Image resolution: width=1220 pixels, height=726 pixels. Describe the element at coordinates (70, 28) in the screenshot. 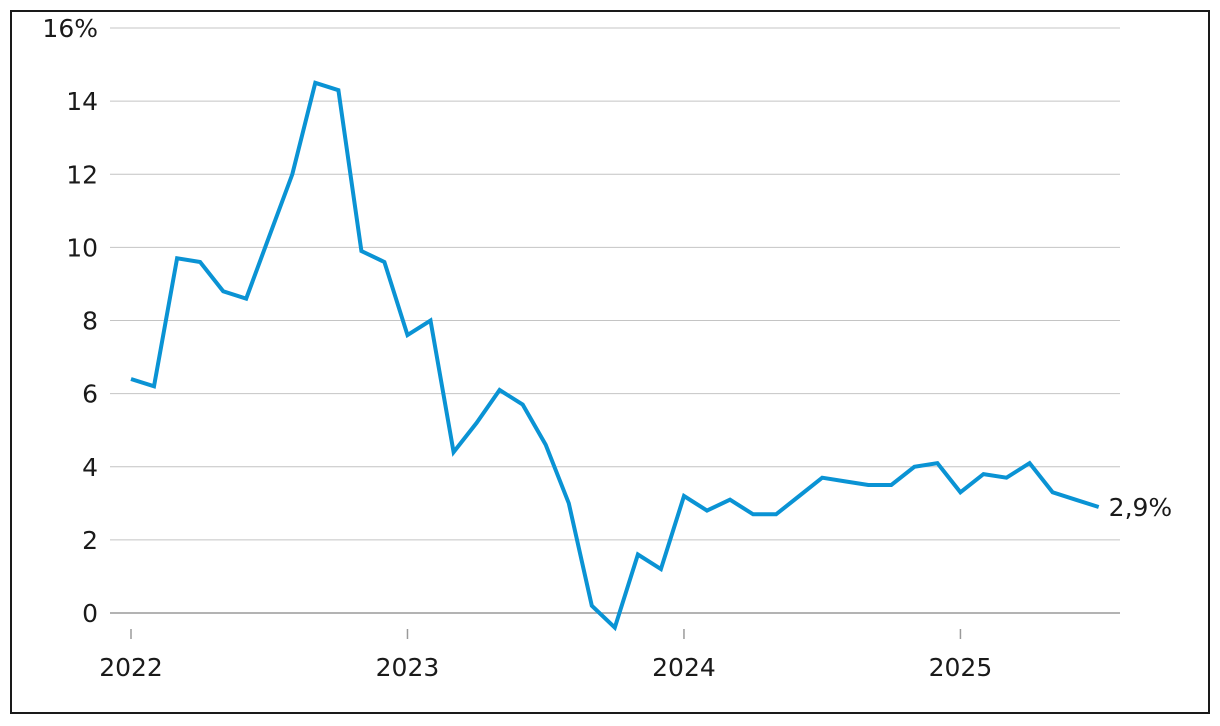

I see `y-tick-label: 16%` at that location.